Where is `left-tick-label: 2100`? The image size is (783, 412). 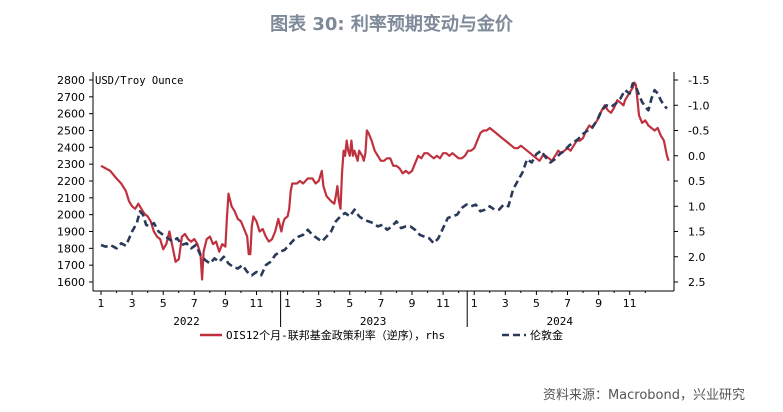 left-tick-label: 2100 is located at coordinates (71, 198).